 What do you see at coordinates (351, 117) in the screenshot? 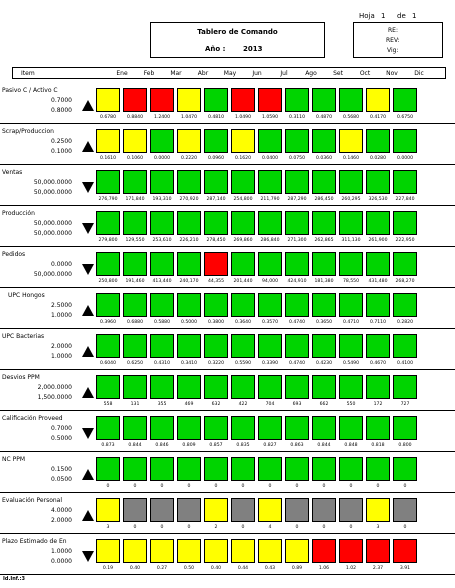
I see `monthly-value: 0.5680` at bounding box center [351, 117].